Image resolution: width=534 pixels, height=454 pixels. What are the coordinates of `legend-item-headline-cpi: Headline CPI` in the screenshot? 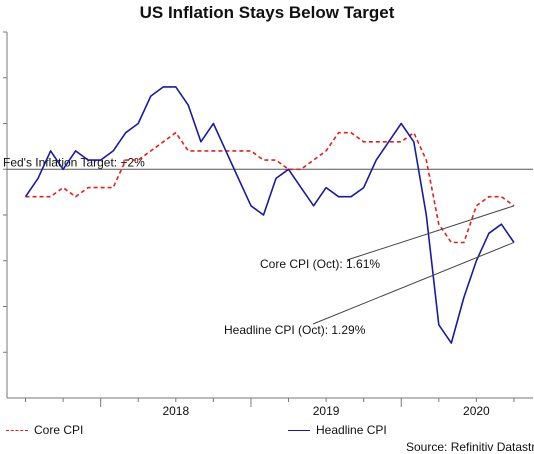 It's located at (337, 430).